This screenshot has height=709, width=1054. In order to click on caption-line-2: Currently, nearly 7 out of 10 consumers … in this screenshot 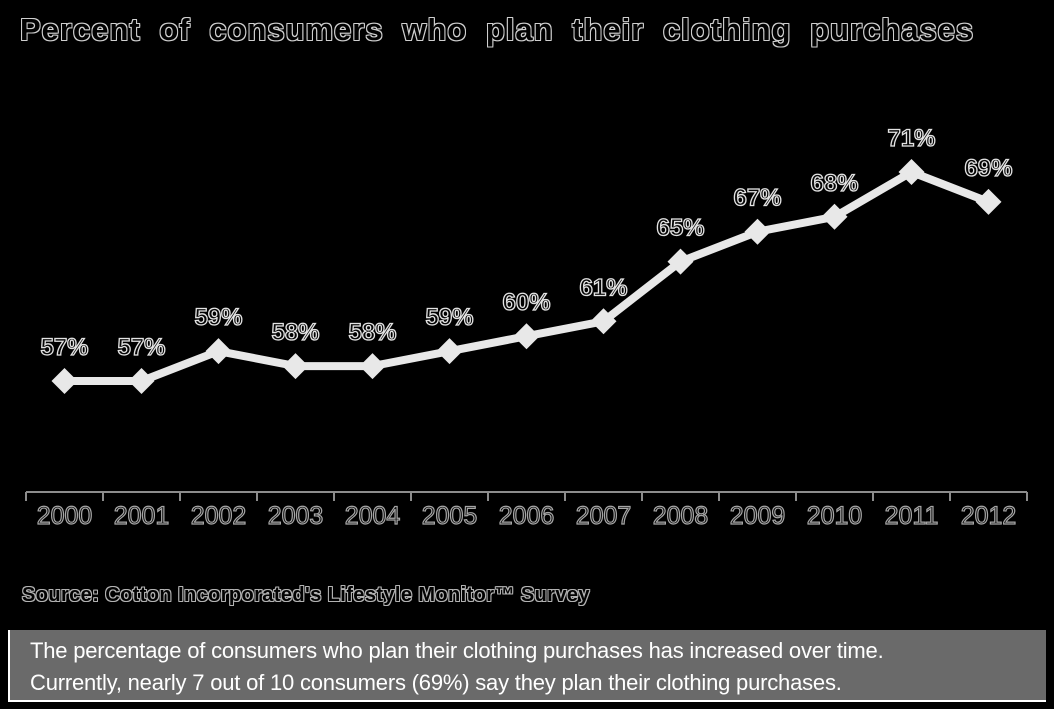, I will do `click(436, 682)`.